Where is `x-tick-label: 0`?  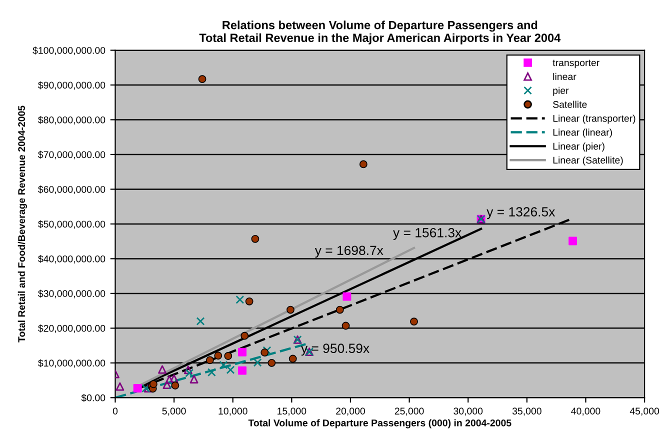 x-tick-label: 0 is located at coordinates (115, 411).